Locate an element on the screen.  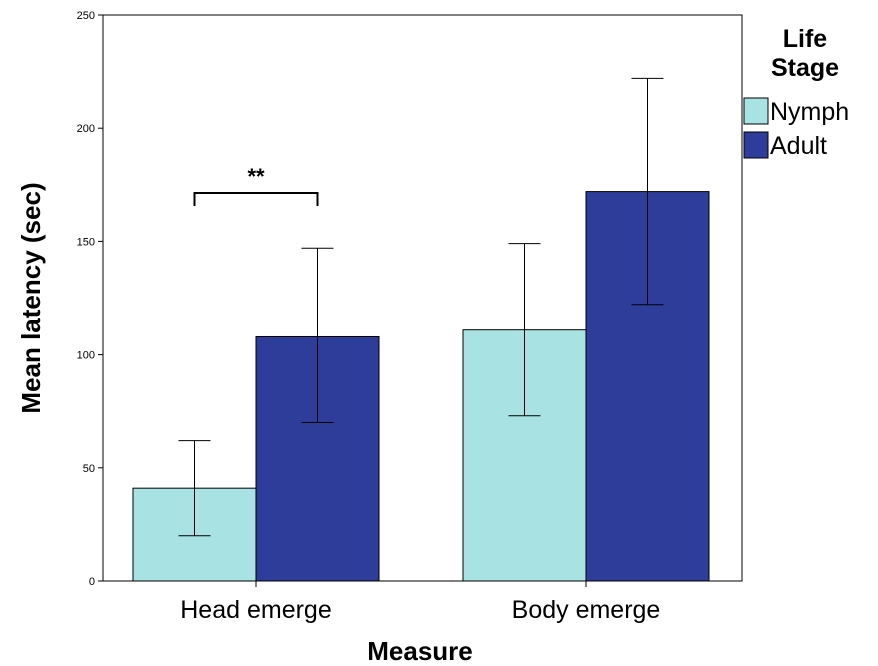
legend-swatch-adult is located at coordinates (756, 145).